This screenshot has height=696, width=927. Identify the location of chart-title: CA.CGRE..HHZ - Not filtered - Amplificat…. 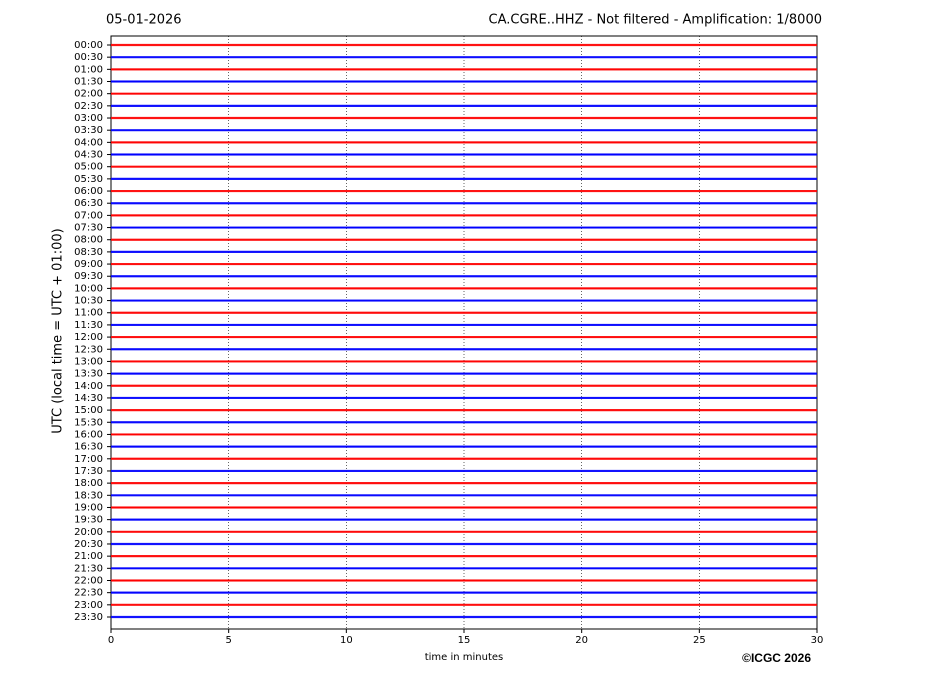
(656, 20).